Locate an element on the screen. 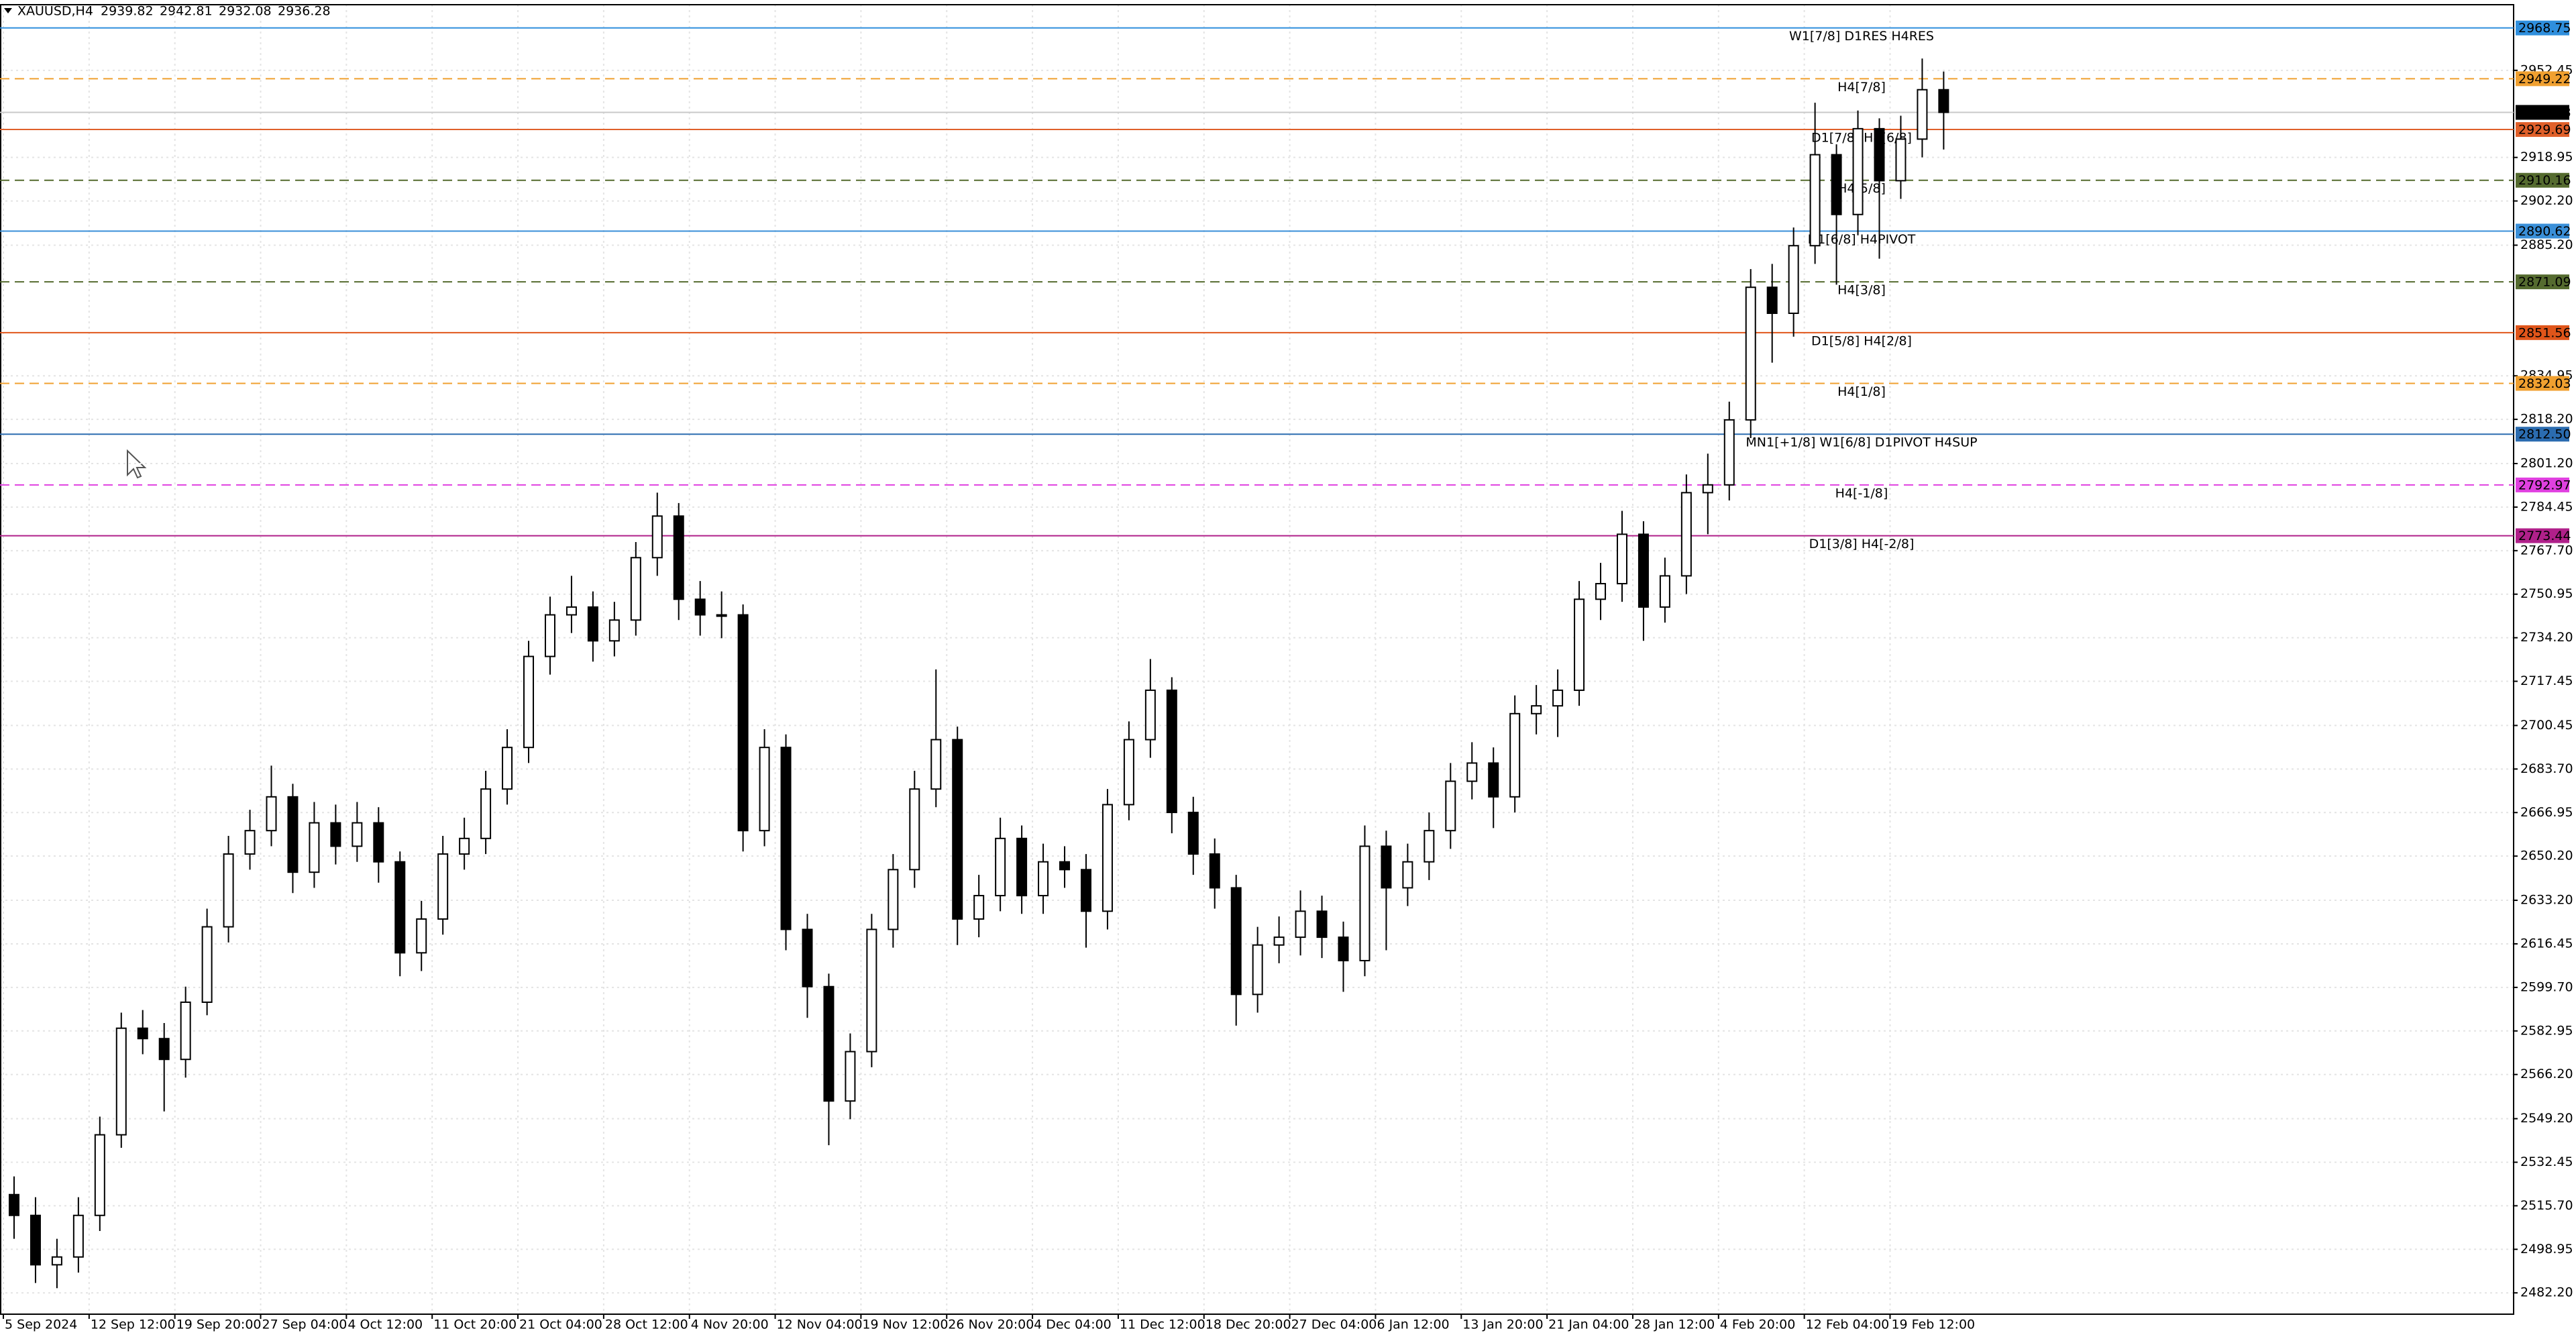 The width and height of the screenshot is (2576, 1339). x-tick-label: 12 Nov 04:00 is located at coordinates (820, 1325).